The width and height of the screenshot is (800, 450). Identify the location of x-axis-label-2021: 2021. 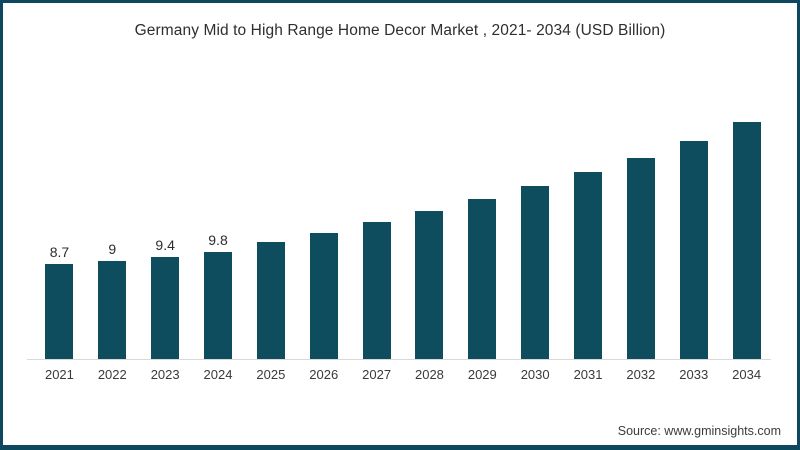
(59, 374).